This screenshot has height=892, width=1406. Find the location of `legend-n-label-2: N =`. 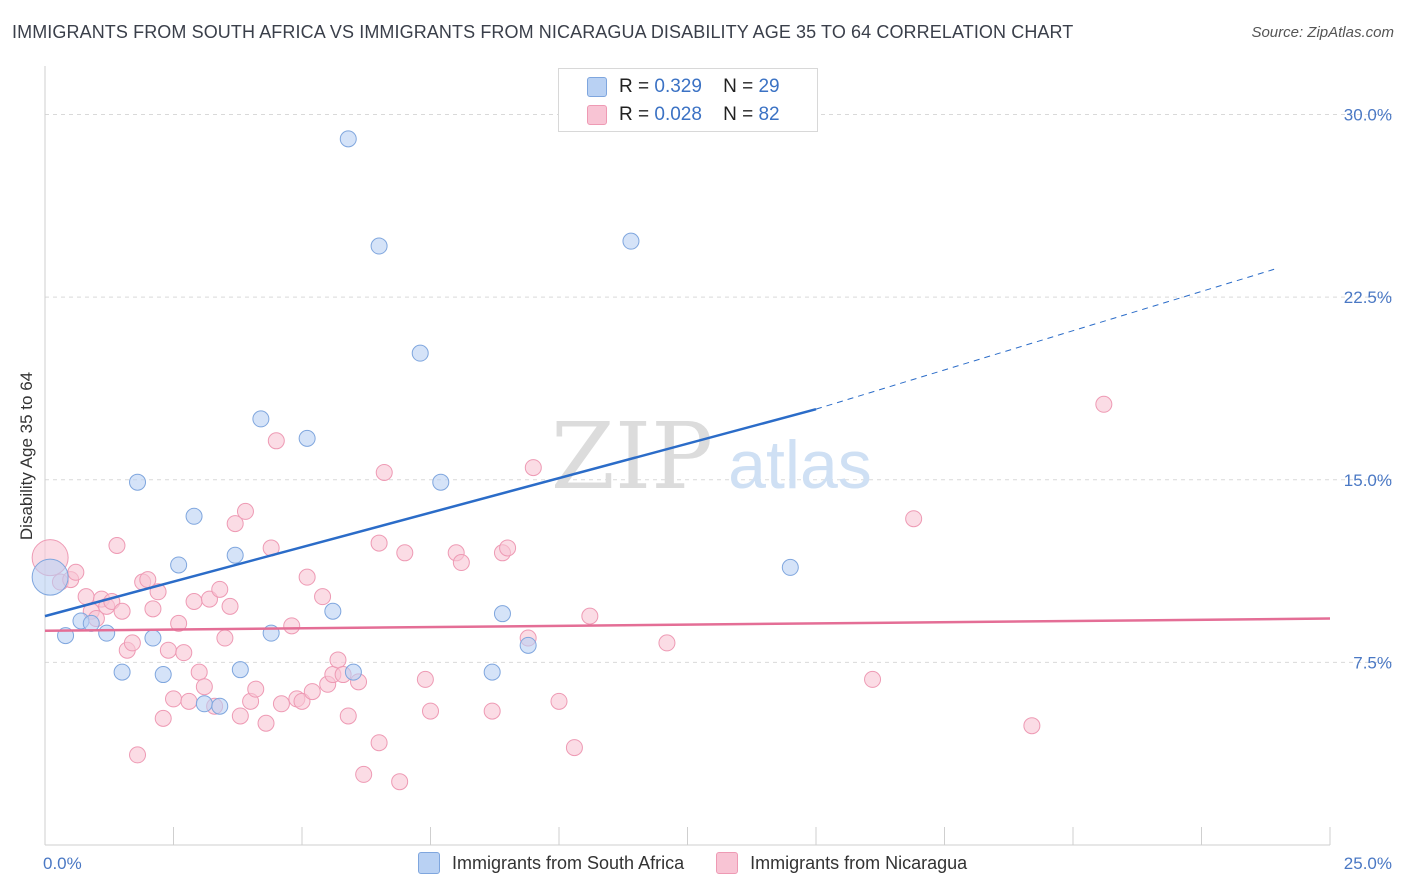

legend-n-label-2: N = is located at coordinates (738, 114).